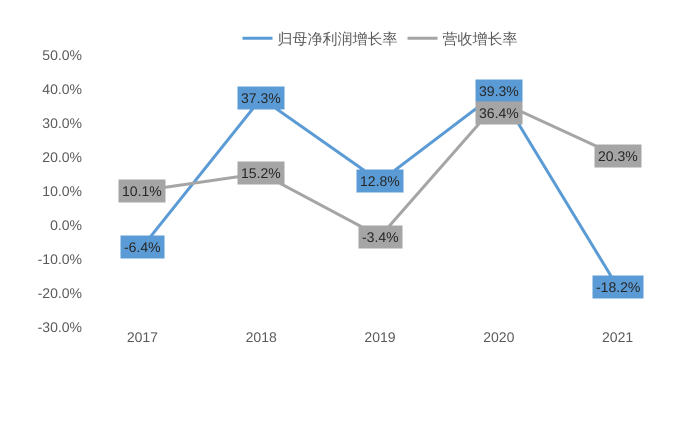 The height and width of the screenshot is (436, 700). Describe the element at coordinates (499, 337) in the screenshot. I see `x-tick-label: 2020` at that location.